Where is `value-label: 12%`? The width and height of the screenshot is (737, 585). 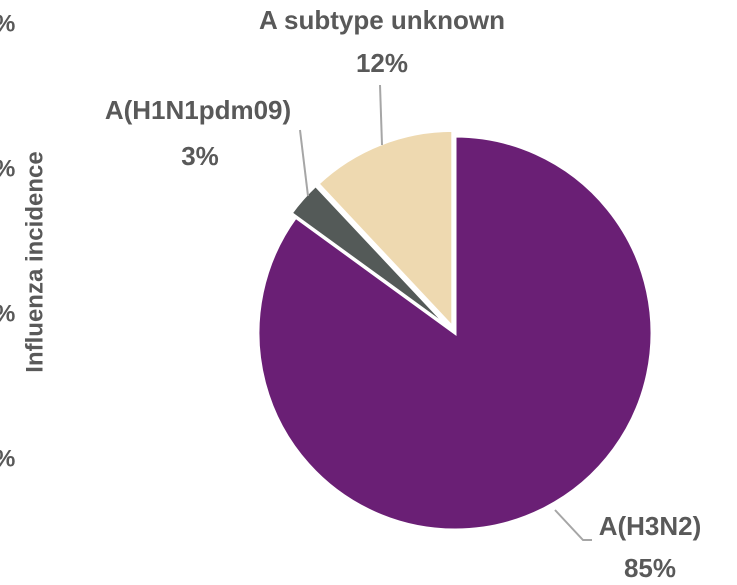
value-label: 12% is located at coordinates (382, 63).